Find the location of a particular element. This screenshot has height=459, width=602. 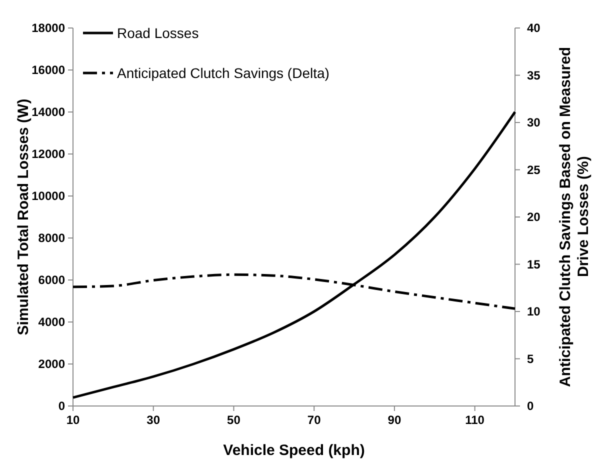

y2-tick-label: 30 is located at coordinates (534, 123).